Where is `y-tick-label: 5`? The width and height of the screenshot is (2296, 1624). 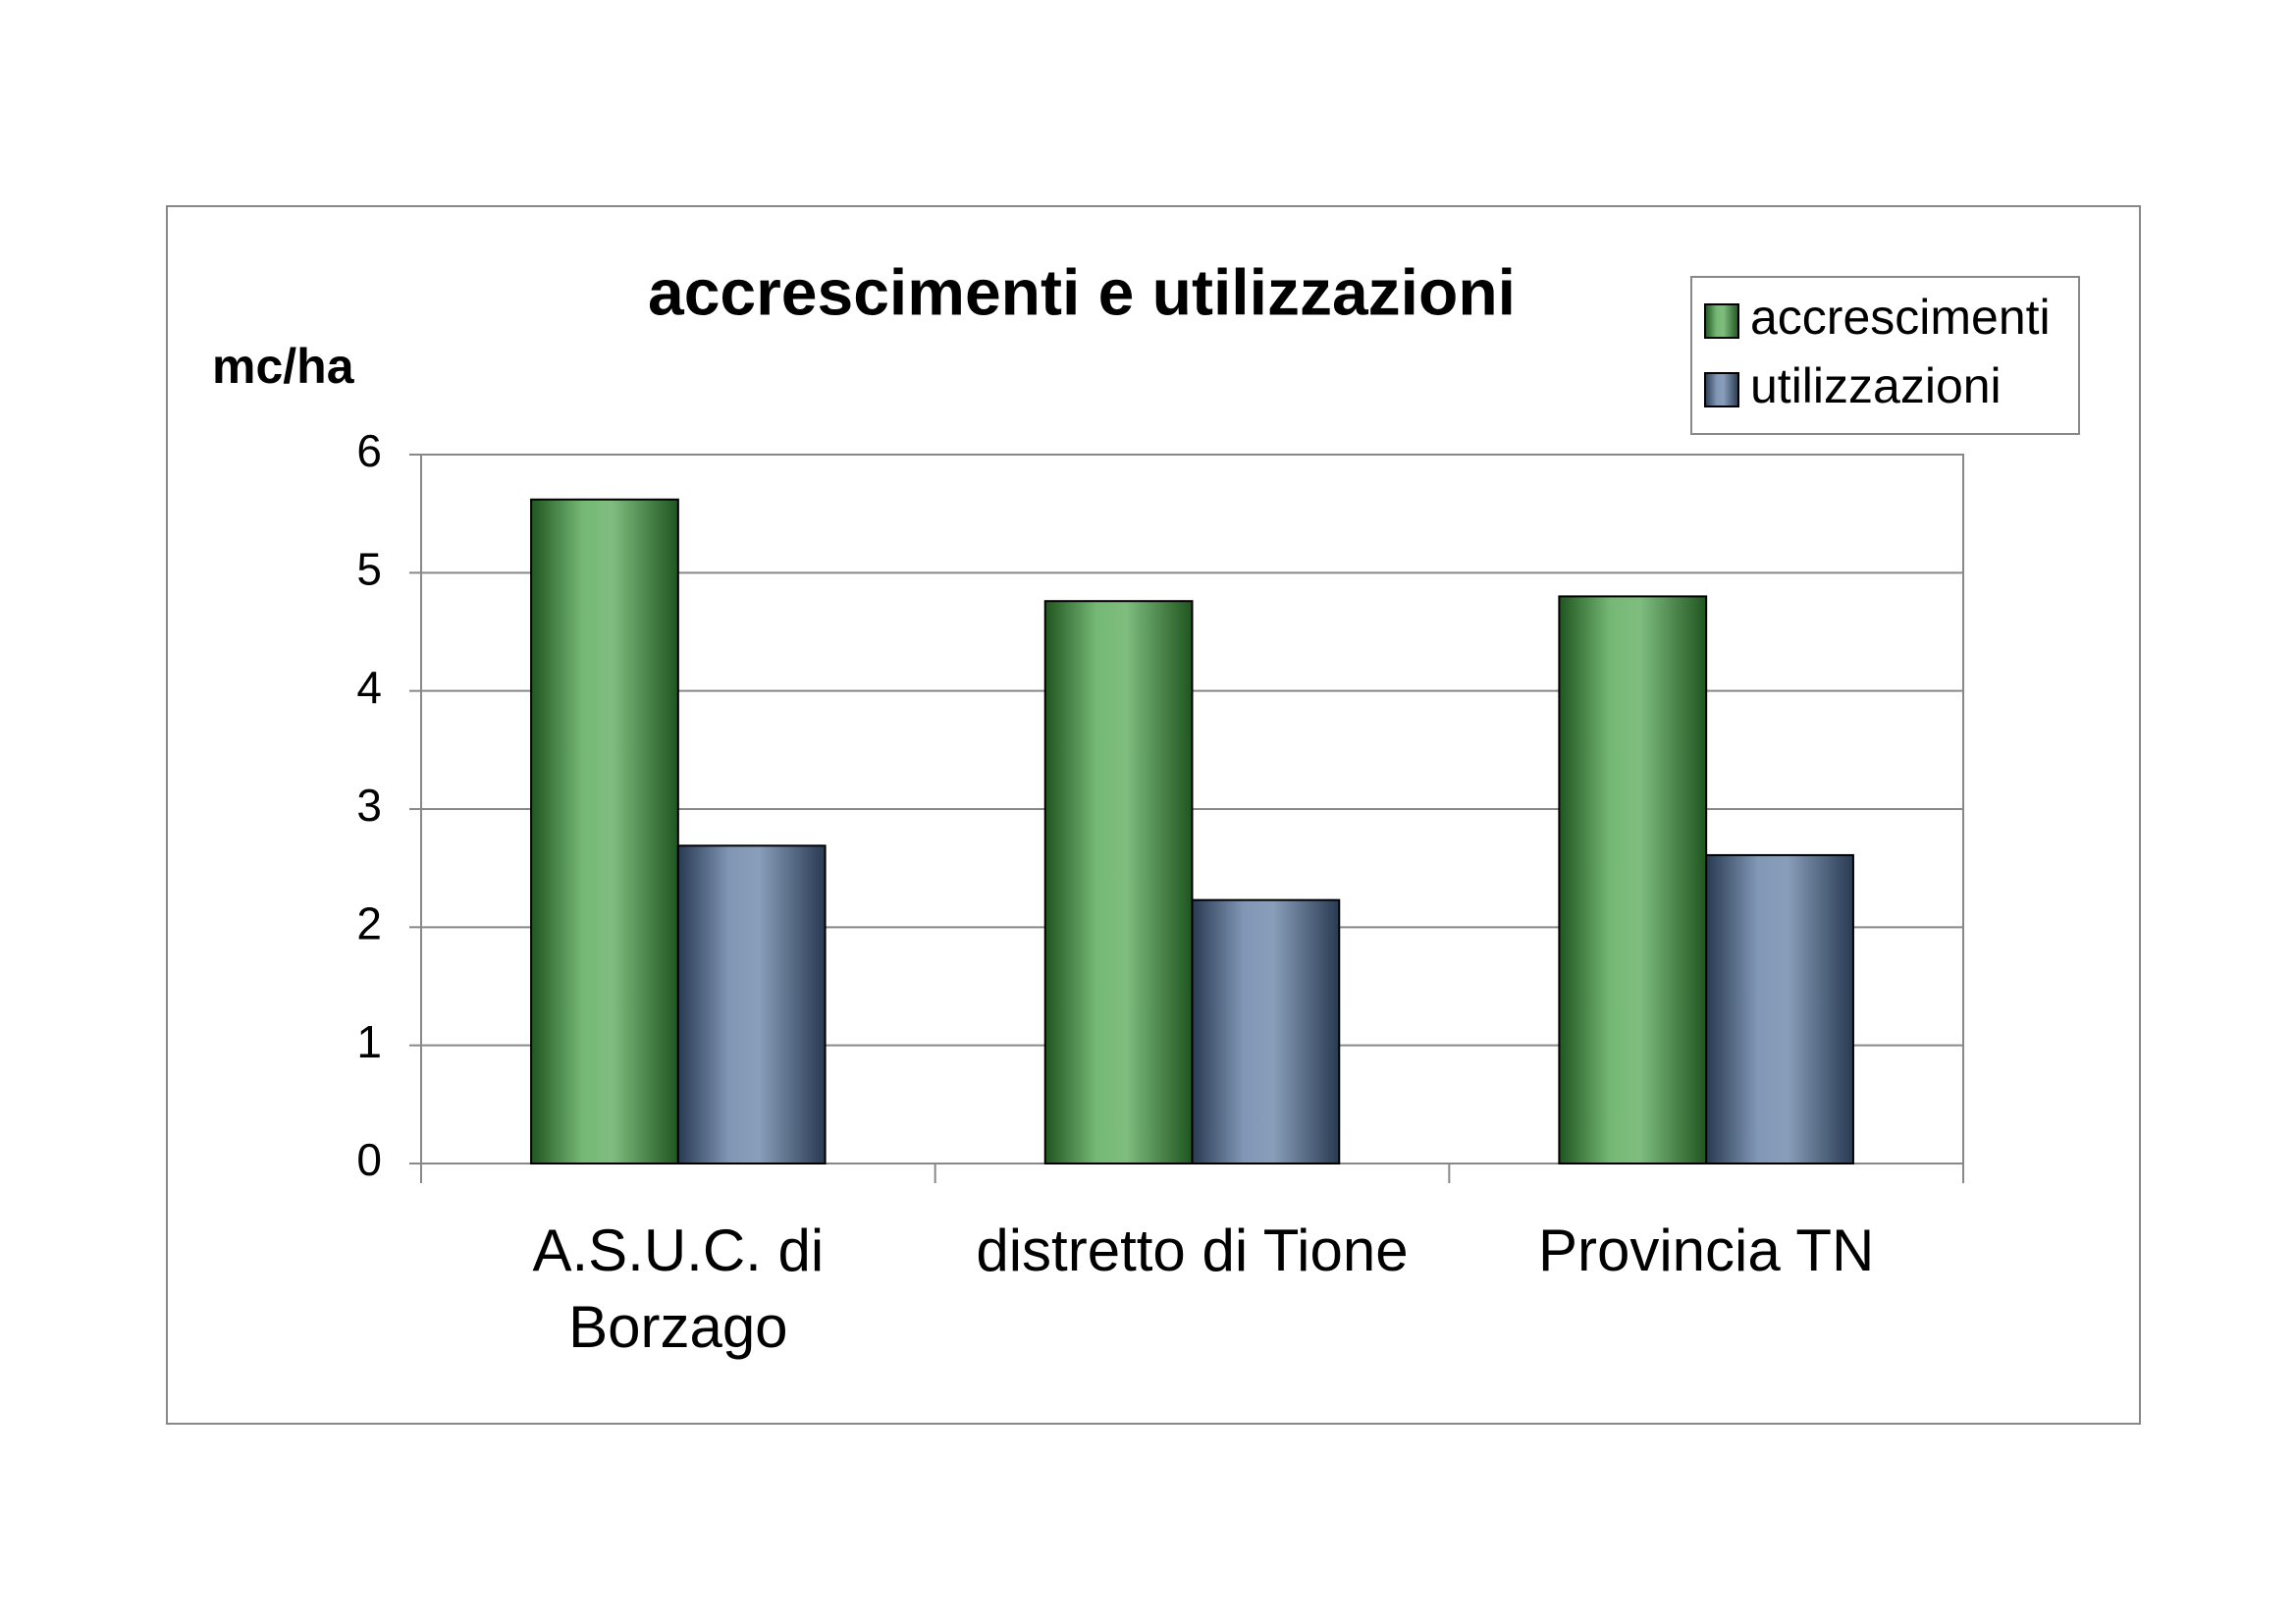
y-tick-label: 5 is located at coordinates (369, 568).